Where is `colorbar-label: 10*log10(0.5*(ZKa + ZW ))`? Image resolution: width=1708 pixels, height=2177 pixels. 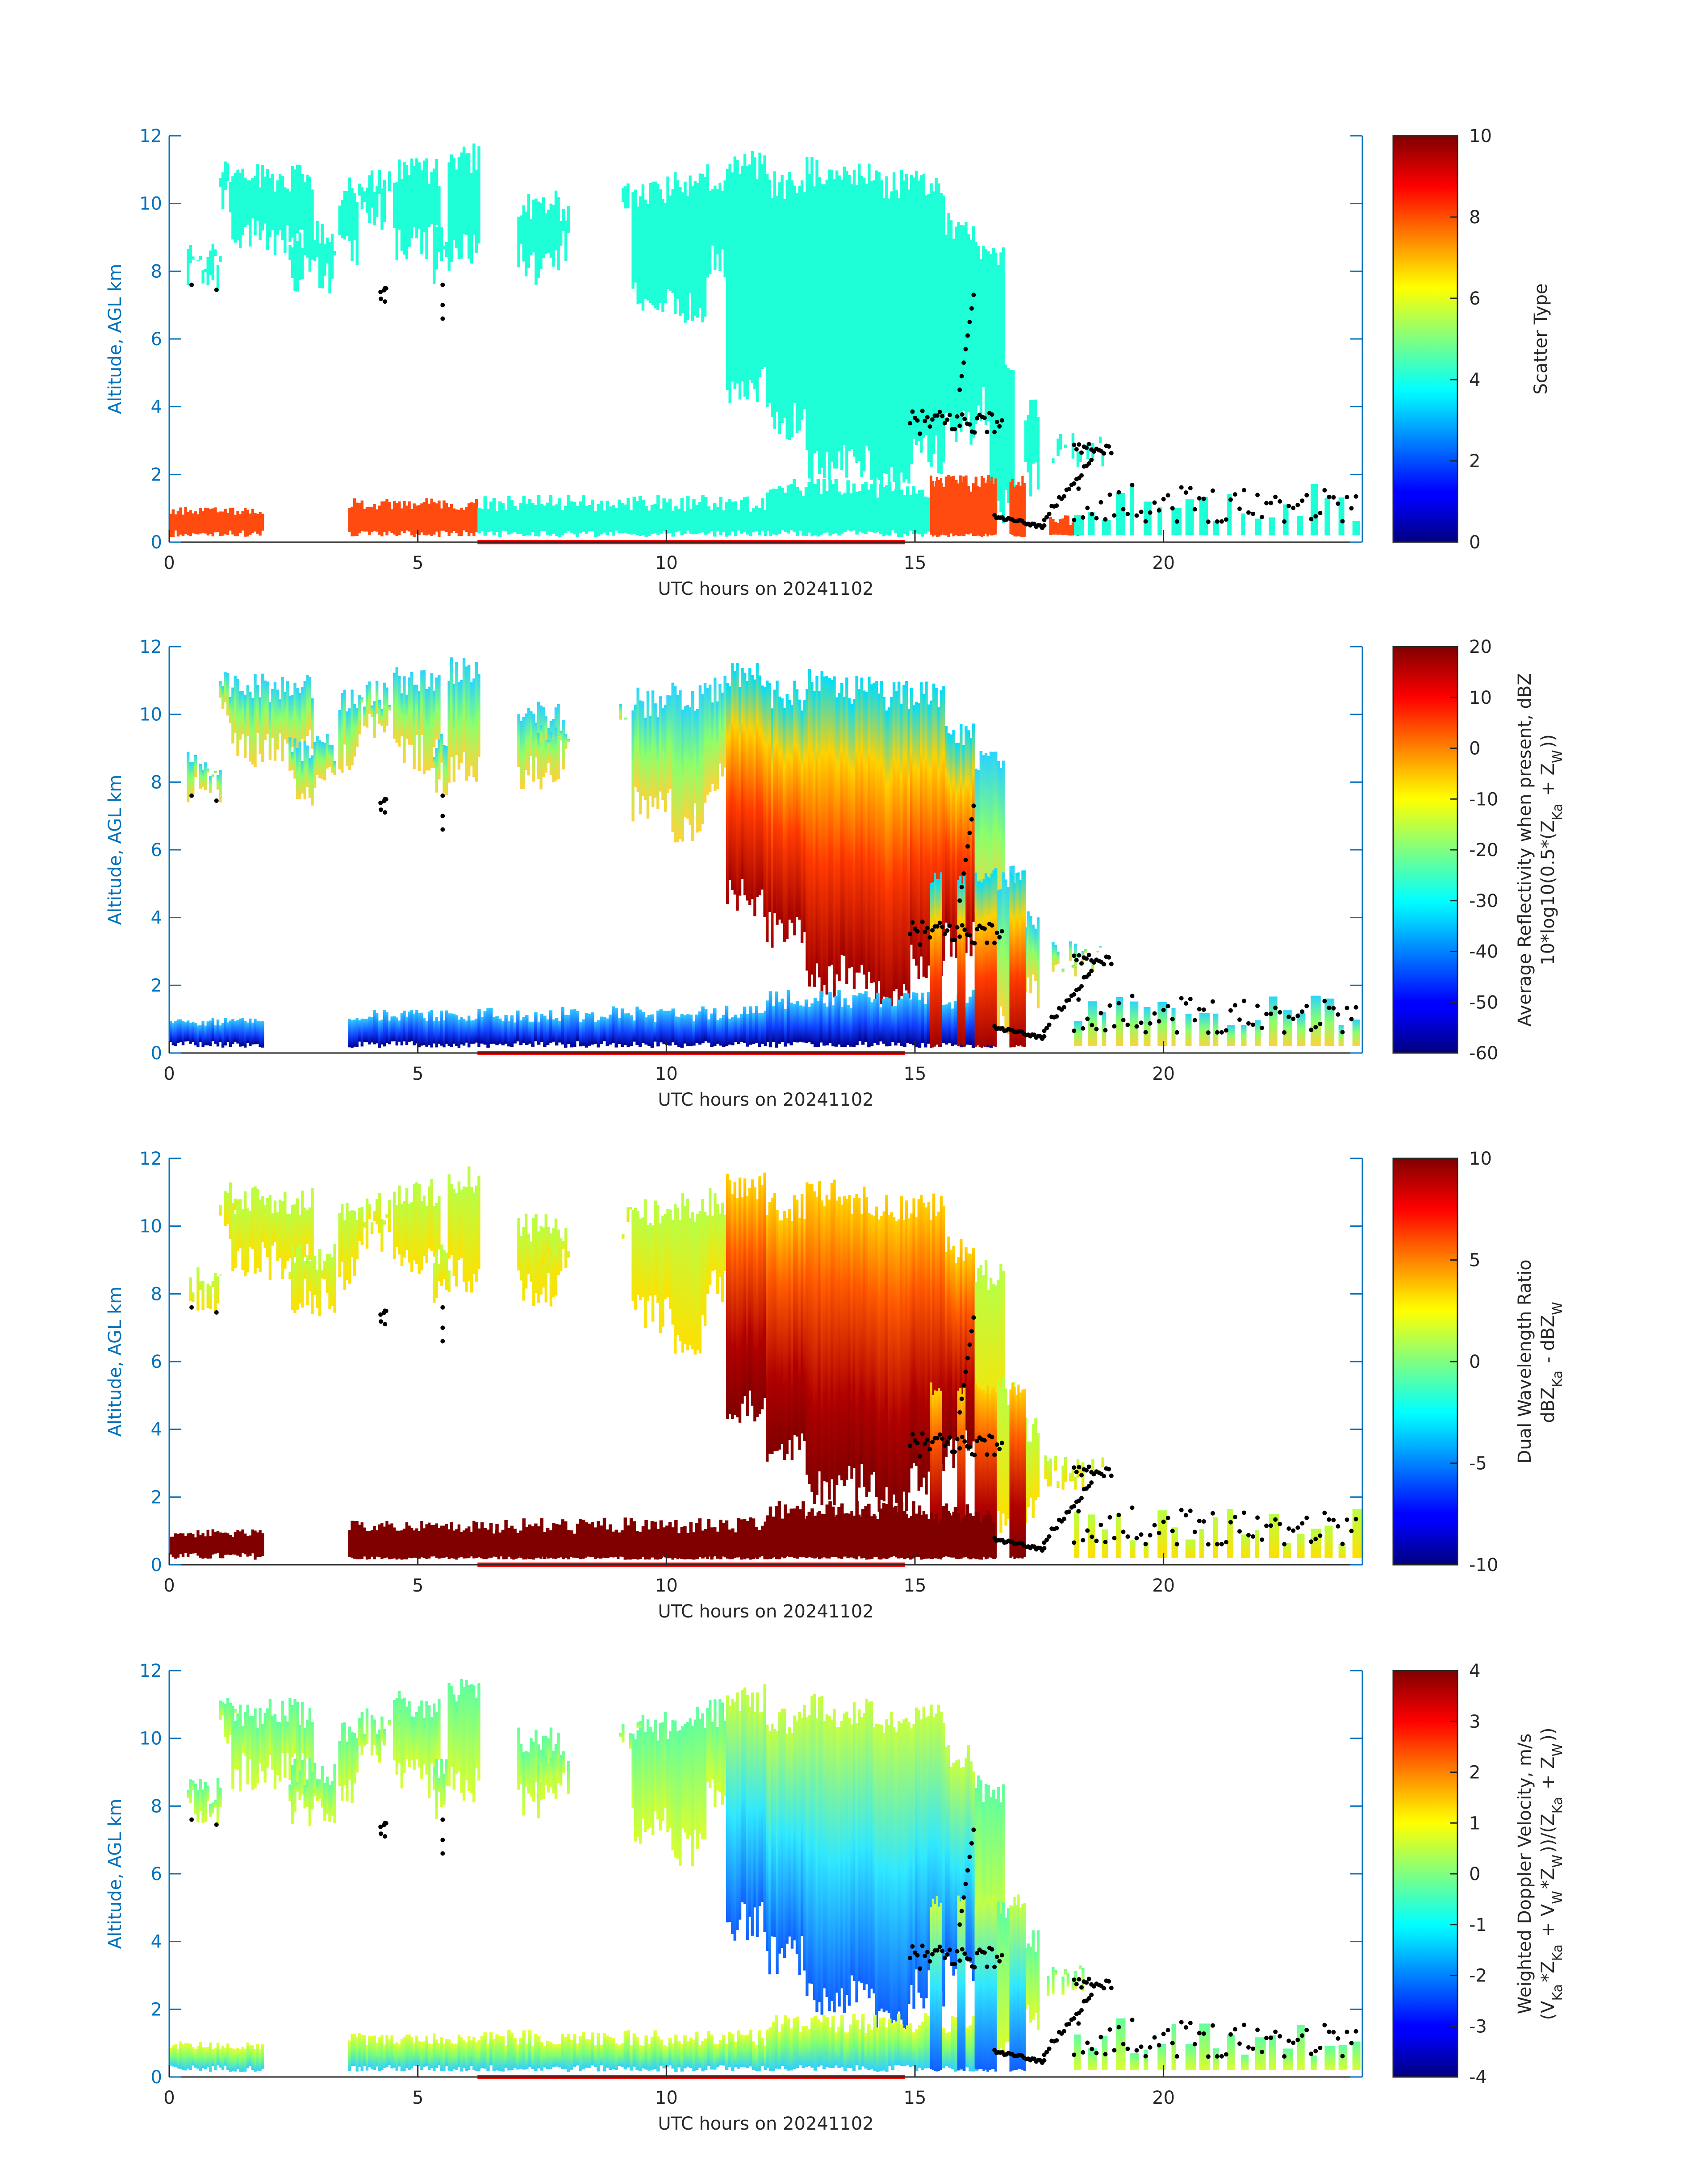 colorbar-label: 10*log10(0.5*(ZKa + ZW )) is located at coordinates (1552, 849).